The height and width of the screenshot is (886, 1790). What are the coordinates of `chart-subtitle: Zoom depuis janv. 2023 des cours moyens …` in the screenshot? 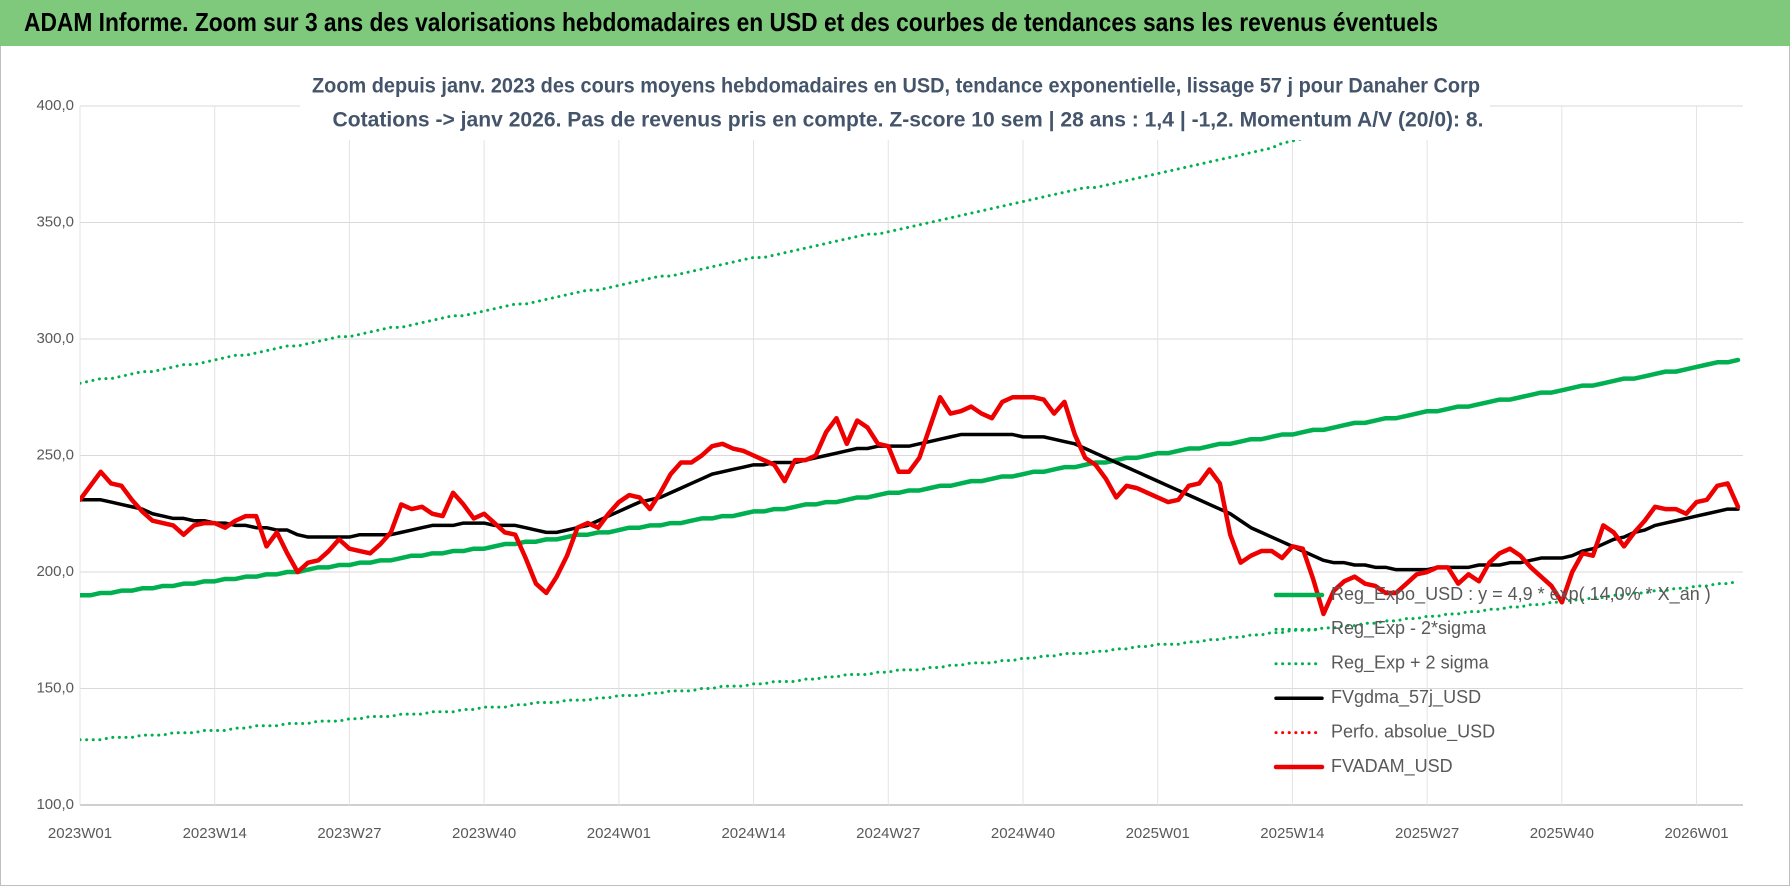 It's located at (896, 86).